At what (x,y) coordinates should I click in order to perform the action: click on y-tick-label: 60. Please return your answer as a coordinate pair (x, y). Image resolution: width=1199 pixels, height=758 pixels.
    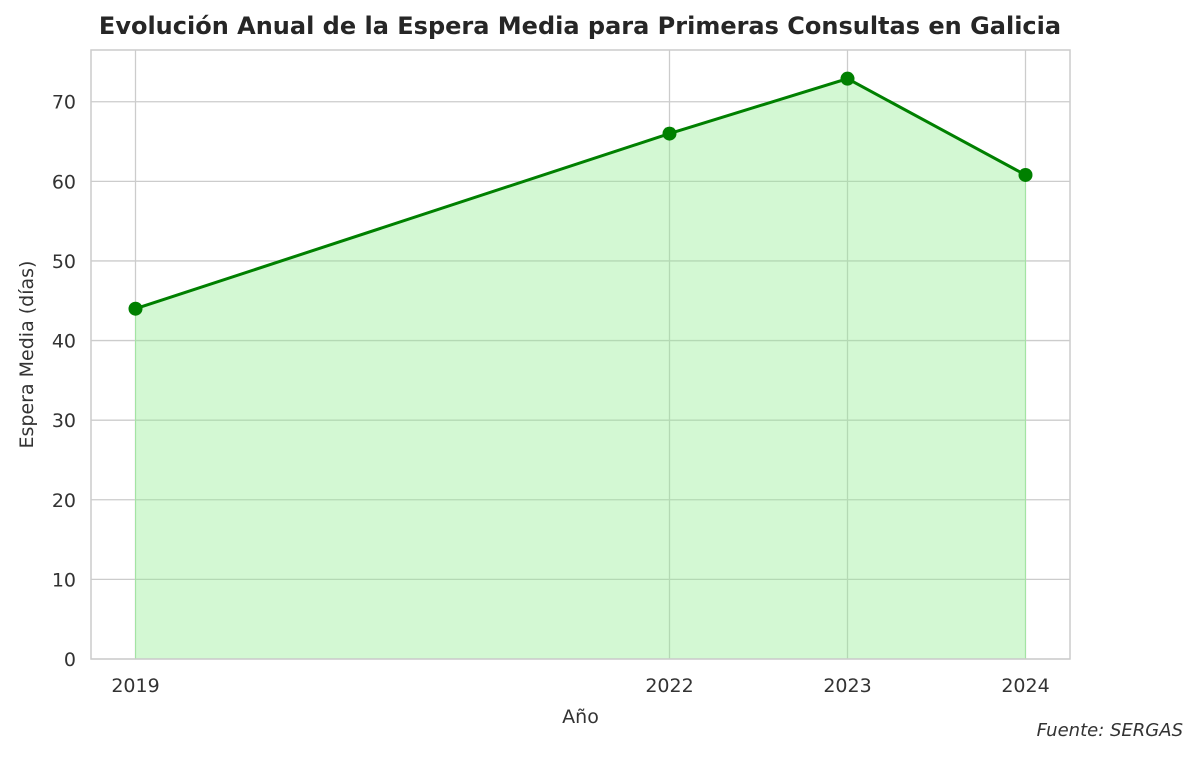
    Looking at the image, I should click on (64, 182).